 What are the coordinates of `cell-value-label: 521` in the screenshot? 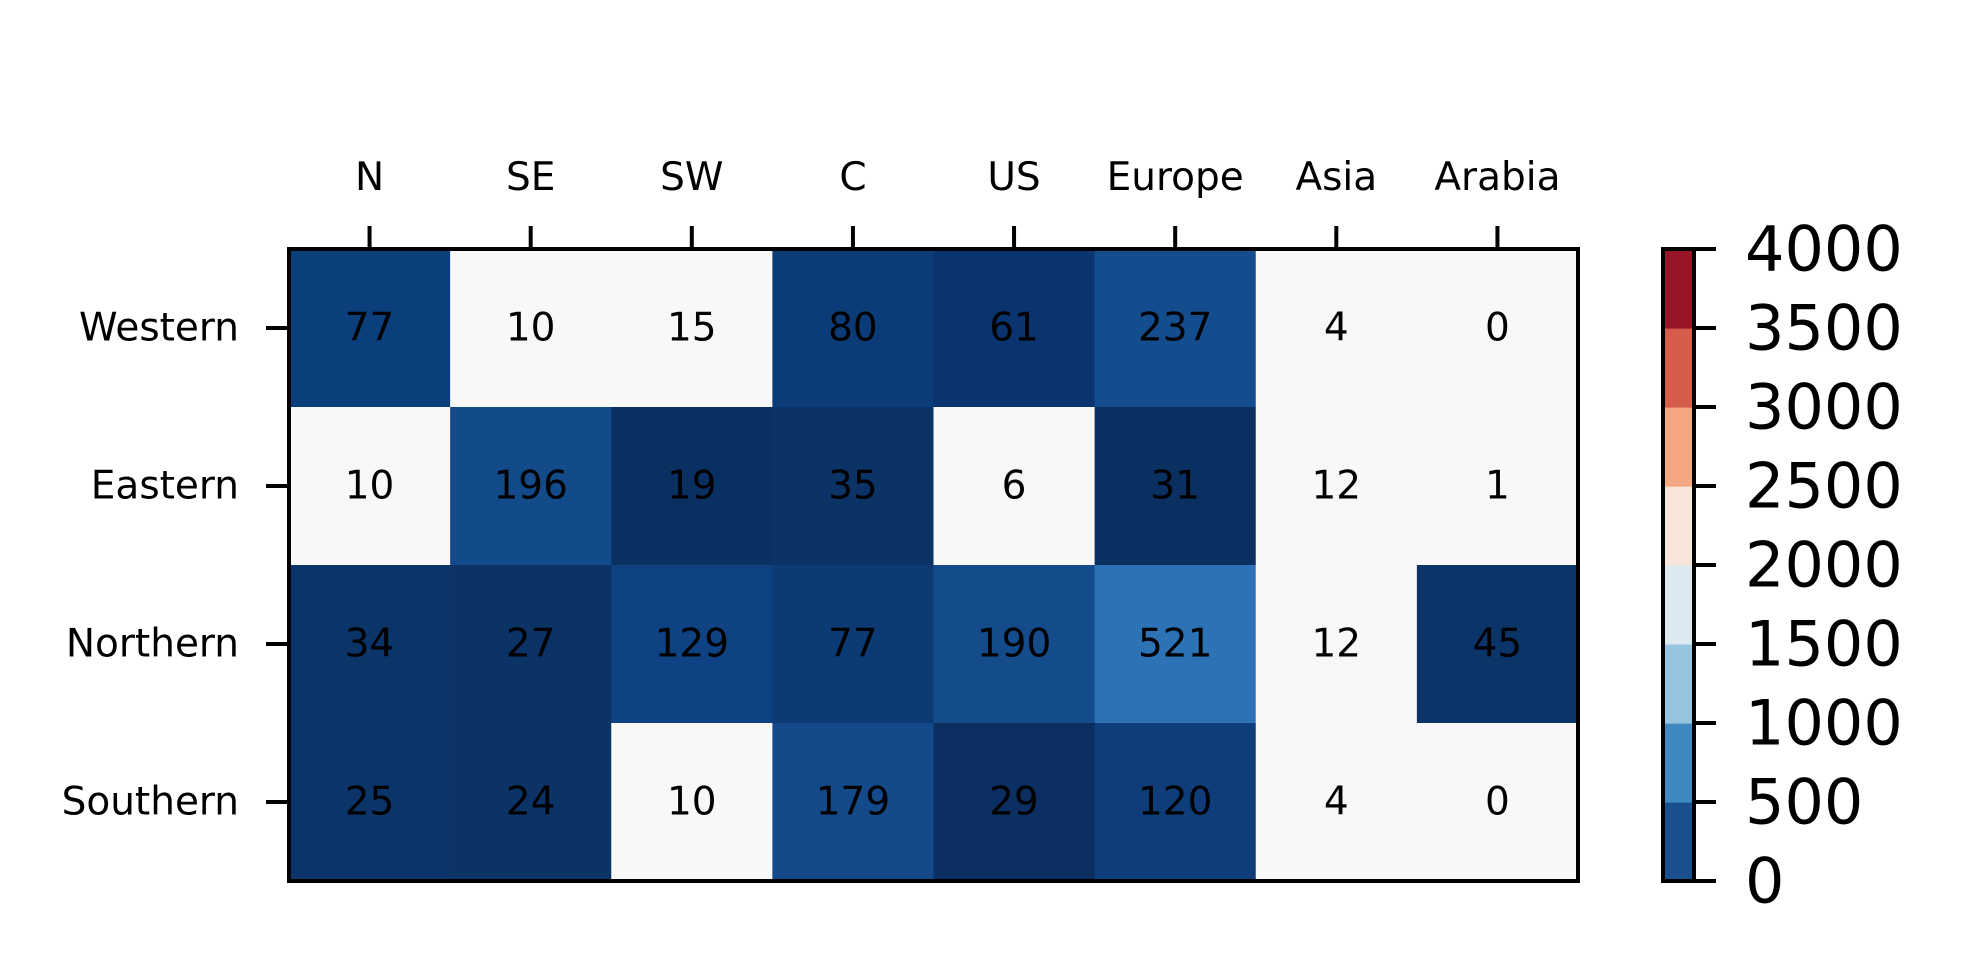 It's located at (1175, 644).